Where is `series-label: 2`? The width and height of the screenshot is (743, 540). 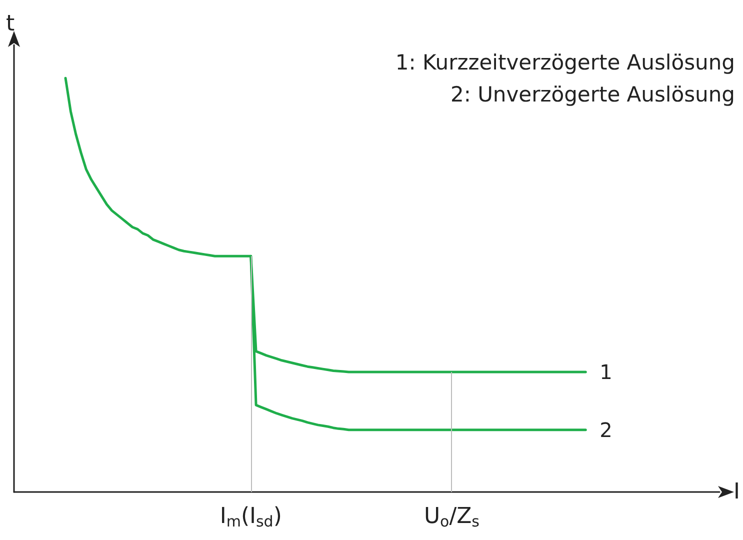
series-label: 2 is located at coordinates (606, 430).